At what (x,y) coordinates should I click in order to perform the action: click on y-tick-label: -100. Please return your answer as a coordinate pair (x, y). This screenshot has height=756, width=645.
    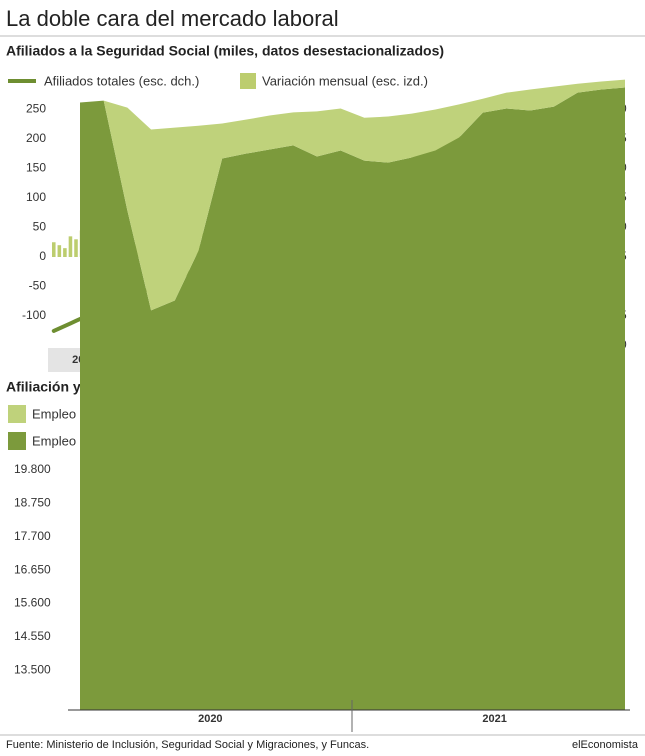
    Looking at the image, I should click on (34, 315).